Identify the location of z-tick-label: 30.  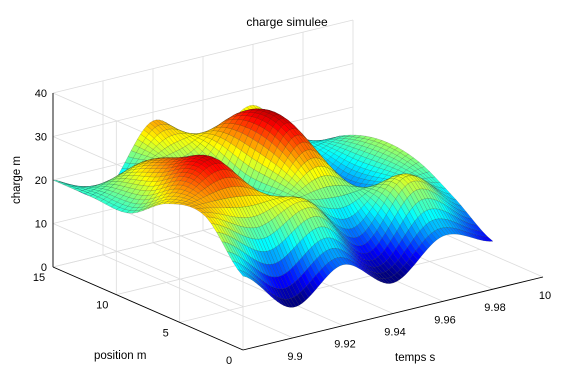
(41, 138).